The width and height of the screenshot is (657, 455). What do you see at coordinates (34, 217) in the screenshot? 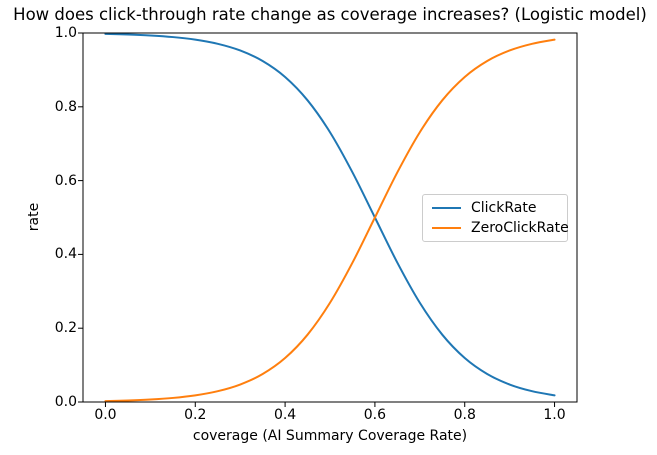
I see `y-axis-label: rate` at bounding box center [34, 217].